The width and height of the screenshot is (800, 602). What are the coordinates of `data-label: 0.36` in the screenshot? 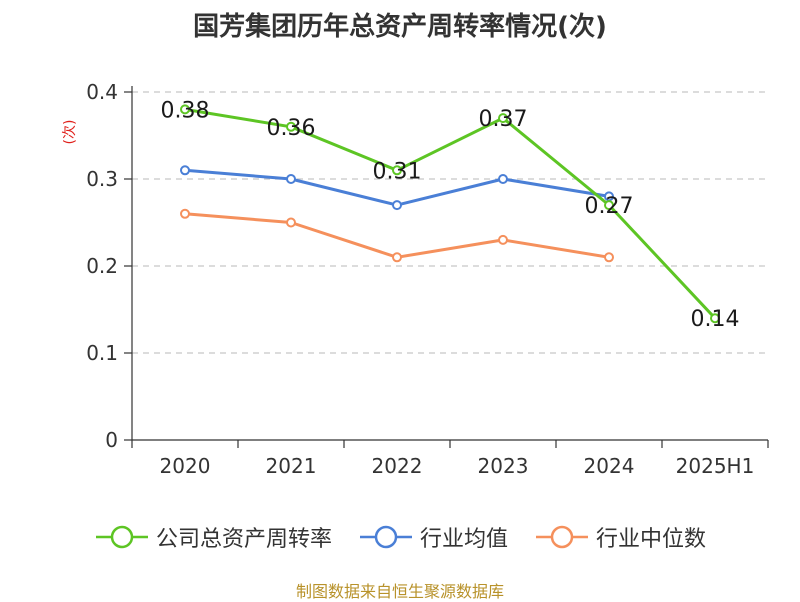 It's located at (291, 128).